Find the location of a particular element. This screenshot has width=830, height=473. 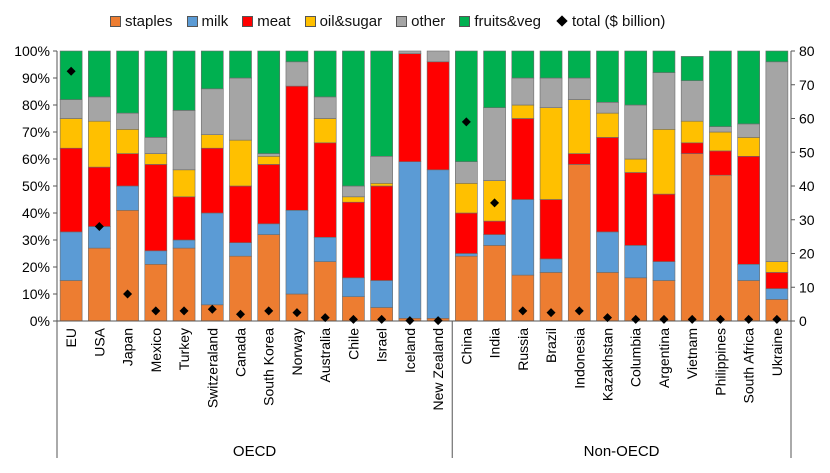

bar-segment-meat-india is located at coordinates (494, 227).